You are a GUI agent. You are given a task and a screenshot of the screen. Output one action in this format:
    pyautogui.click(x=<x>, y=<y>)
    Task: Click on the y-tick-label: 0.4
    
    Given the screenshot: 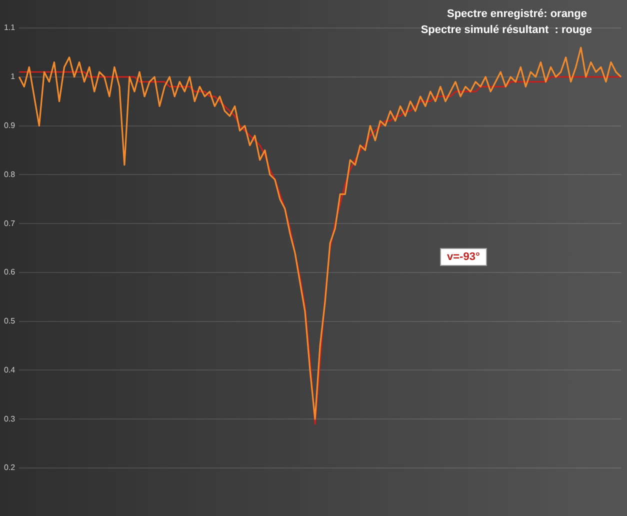 What is the action you would take?
    pyautogui.click(x=10, y=369)
    